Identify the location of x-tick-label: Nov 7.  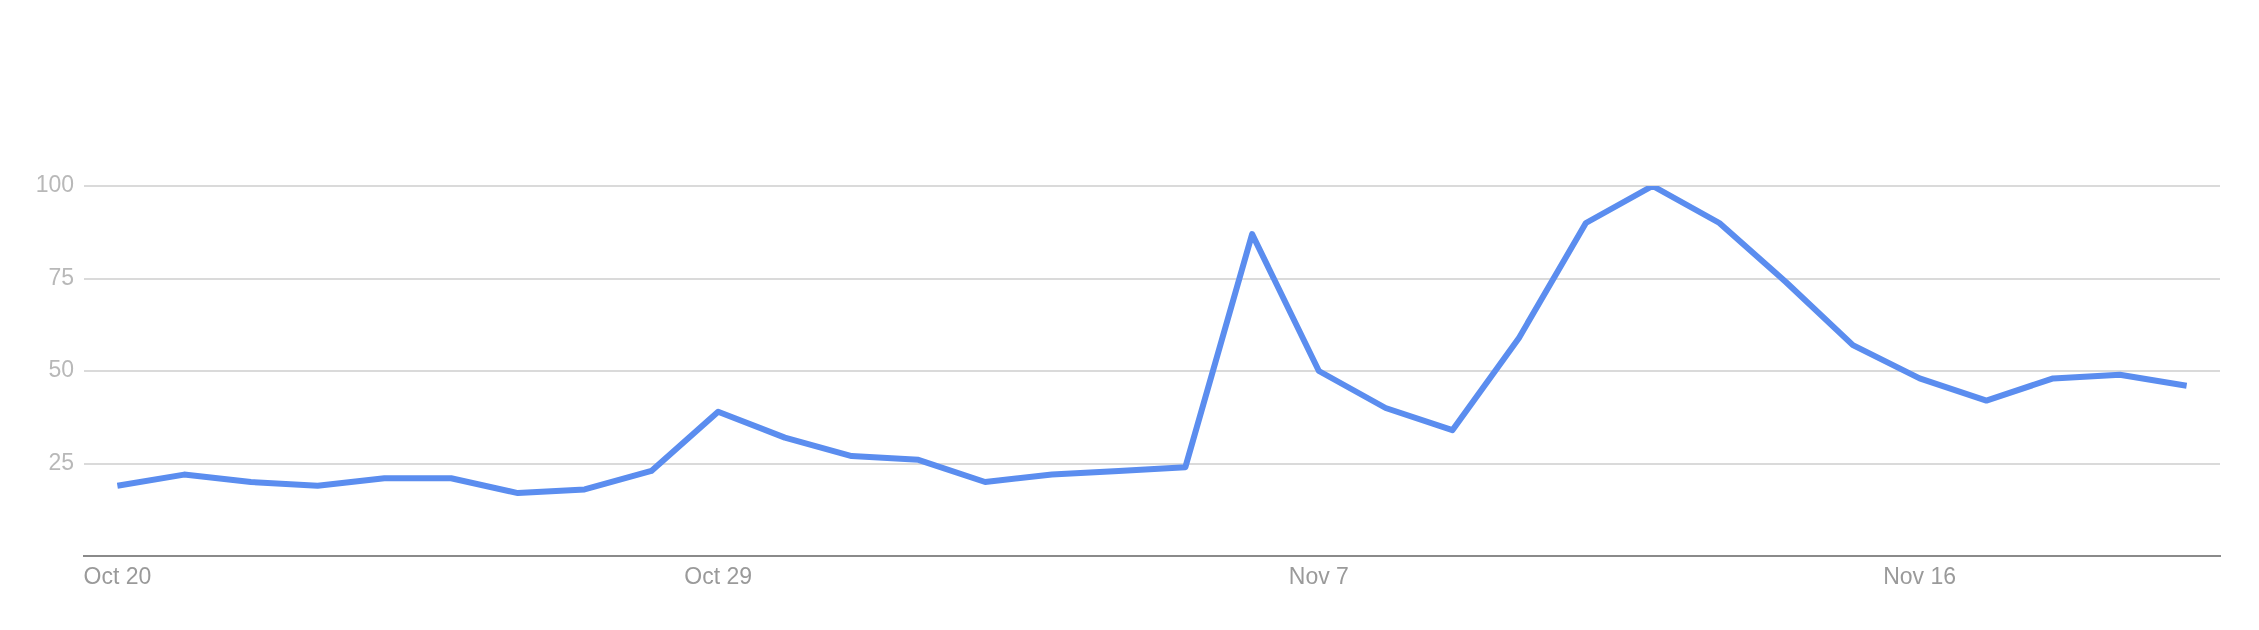
(1318, 576).